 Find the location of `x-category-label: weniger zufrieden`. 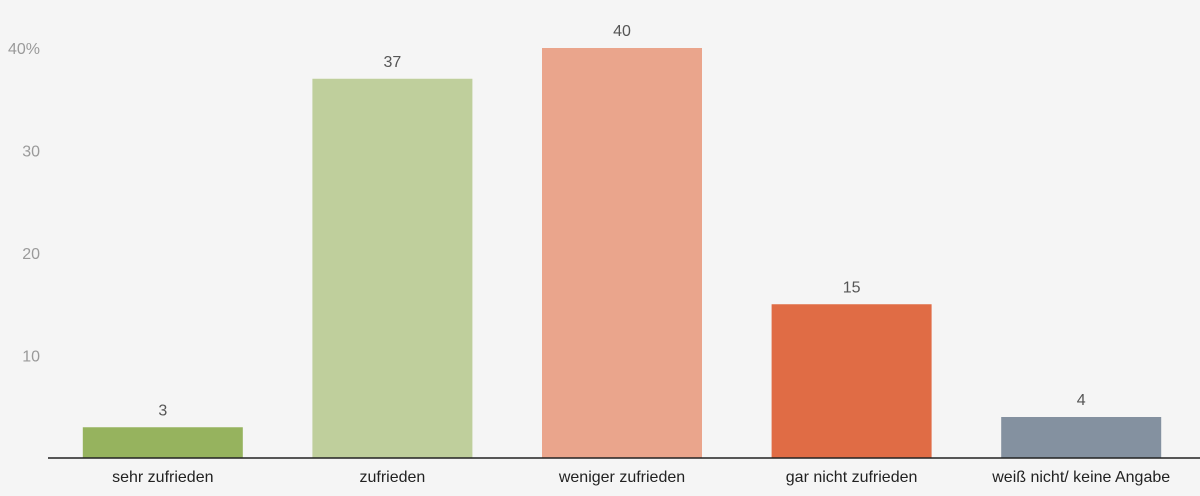

x-category-label: weniger zufrieden is located at coordinates (621, 477).